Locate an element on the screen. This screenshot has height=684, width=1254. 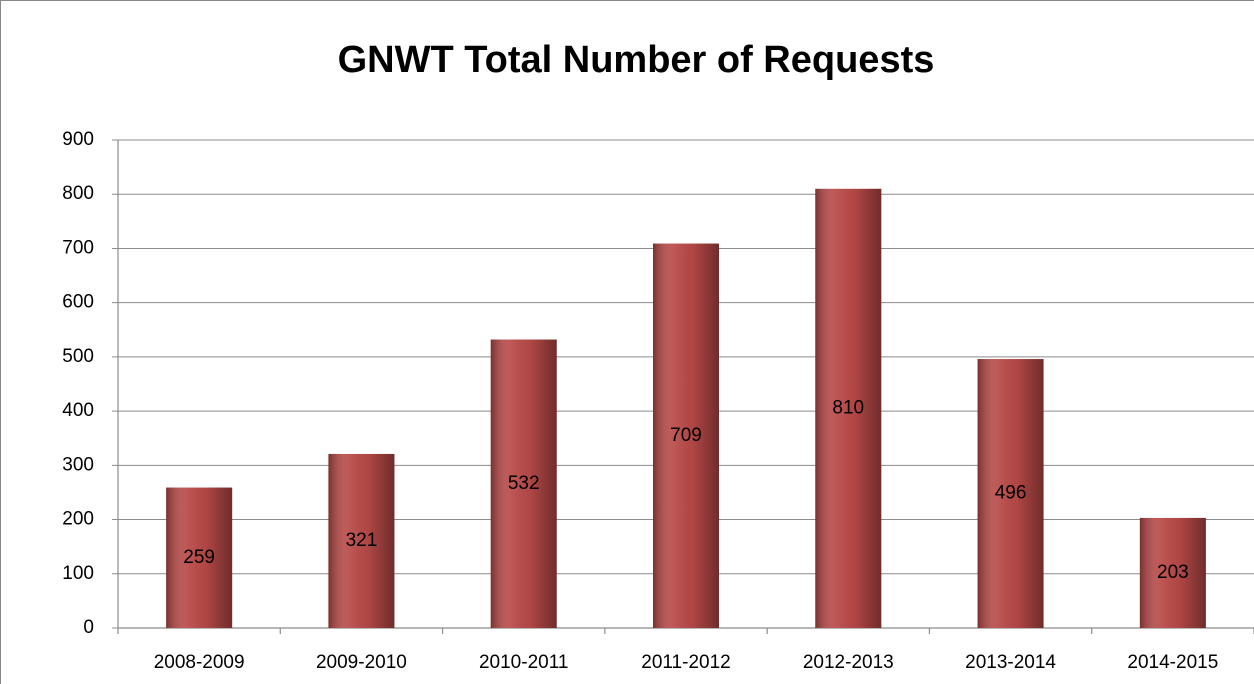
y-tick-label: 900 is located at coordinates (78, 139).